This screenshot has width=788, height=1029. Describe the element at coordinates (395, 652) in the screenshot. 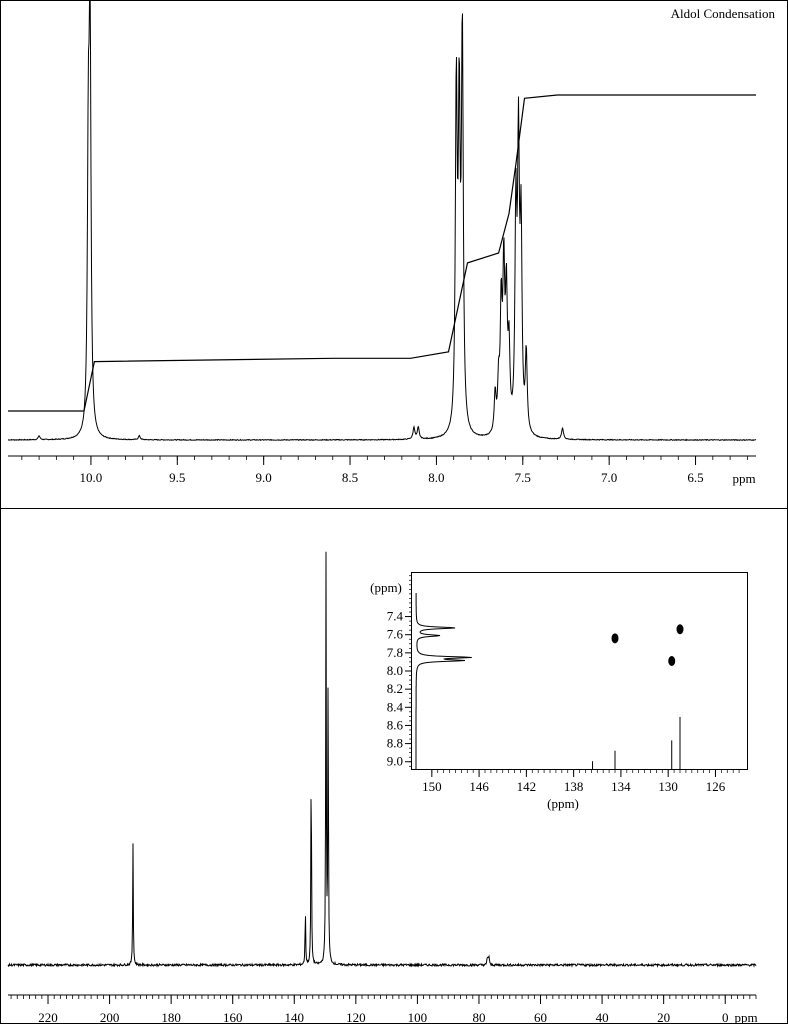

I see `hsqc-y-tick-label: 7.8` at that location.